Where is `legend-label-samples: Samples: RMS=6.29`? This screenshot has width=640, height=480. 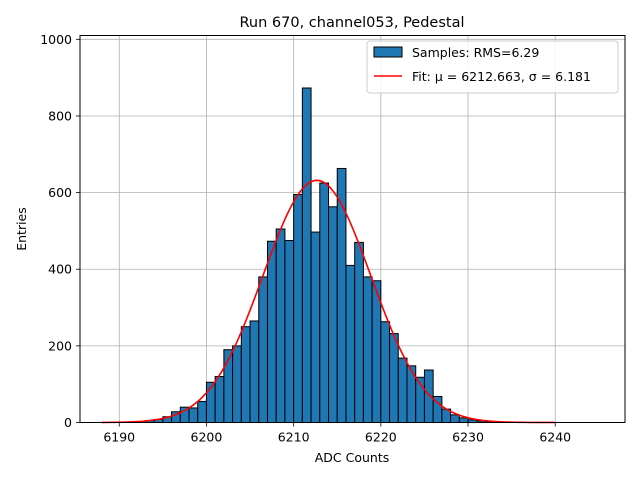
legend-label-samples: Samples: RMS=6.29 is located at coordinates (475, 52).